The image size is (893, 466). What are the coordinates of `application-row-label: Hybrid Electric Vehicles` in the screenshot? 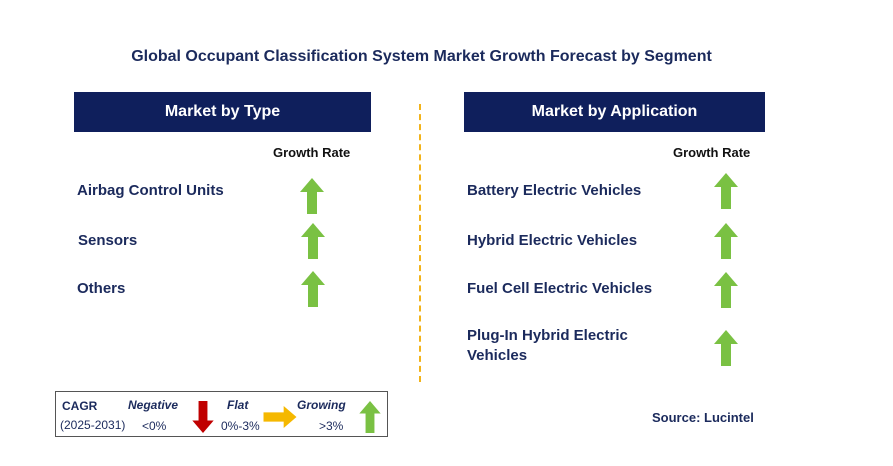 It's located at (552, 240).